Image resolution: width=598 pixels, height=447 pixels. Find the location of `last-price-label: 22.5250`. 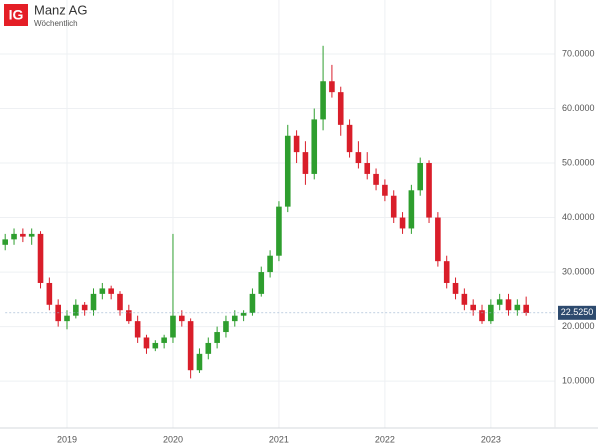

last-price-label: 22.5250 is located at coordinates (577, 312).